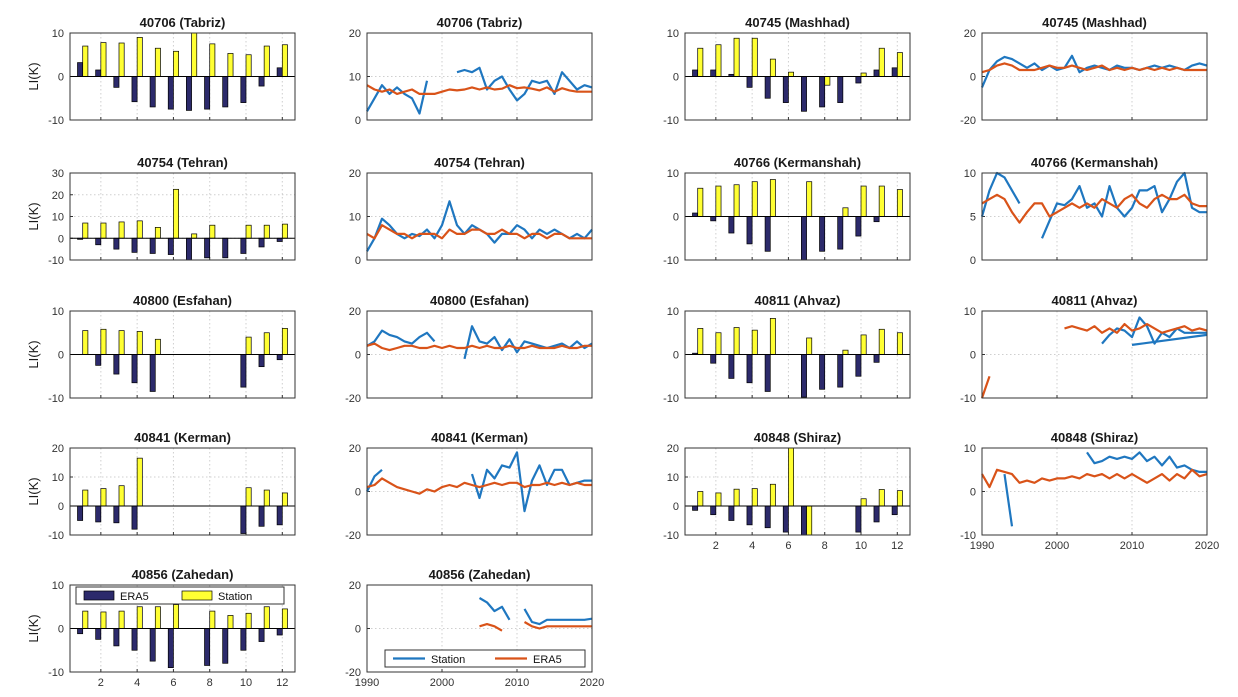  Describe the element at coordinates (173, 683) in the screenshot. I see `x-tick-label: 6` at that location.